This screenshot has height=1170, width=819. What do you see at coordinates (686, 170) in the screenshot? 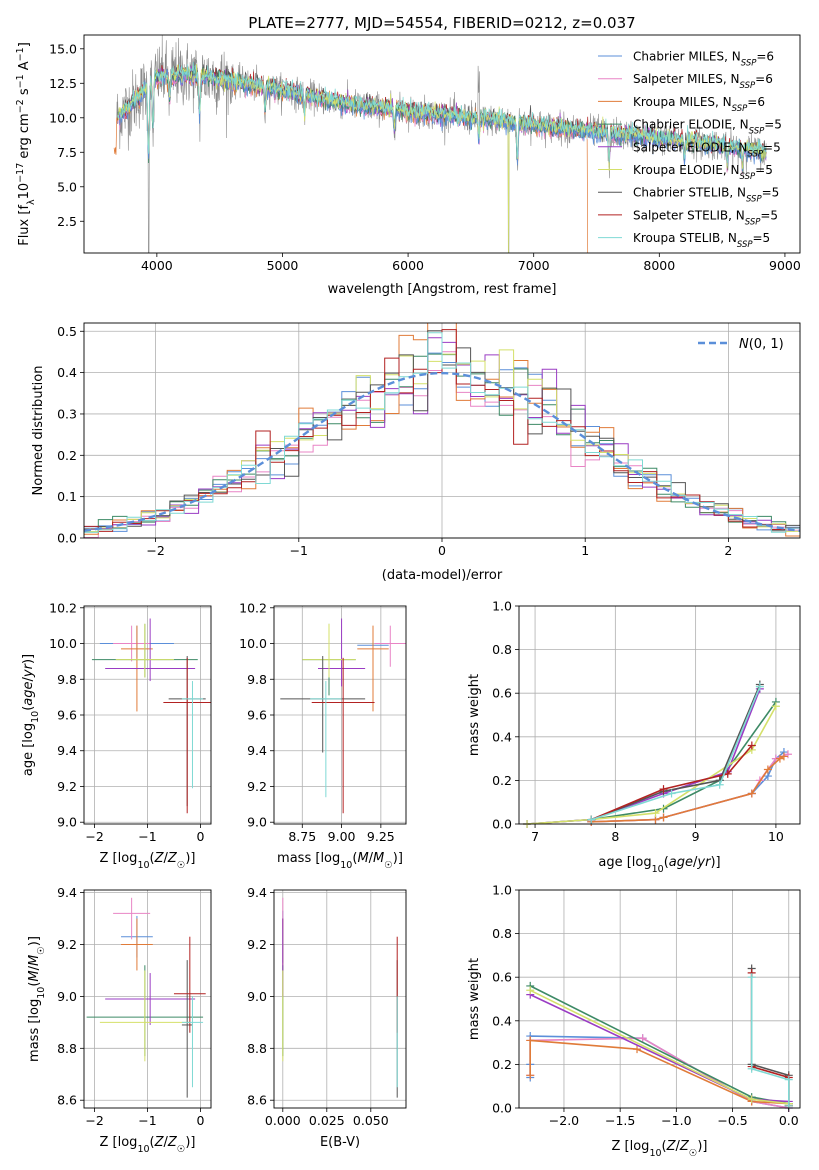
I see `legend-text: Kroupa ELODIE, N` at bounding box center [686, 170].